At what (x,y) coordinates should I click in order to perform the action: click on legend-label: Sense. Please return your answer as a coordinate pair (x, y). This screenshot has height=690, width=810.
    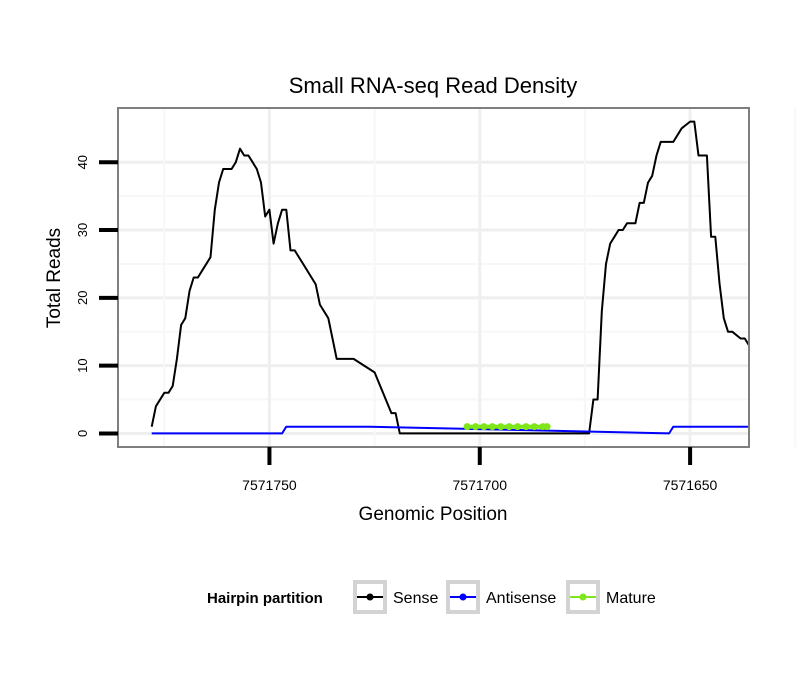
    Looking at the image, I should click on (415, 598).